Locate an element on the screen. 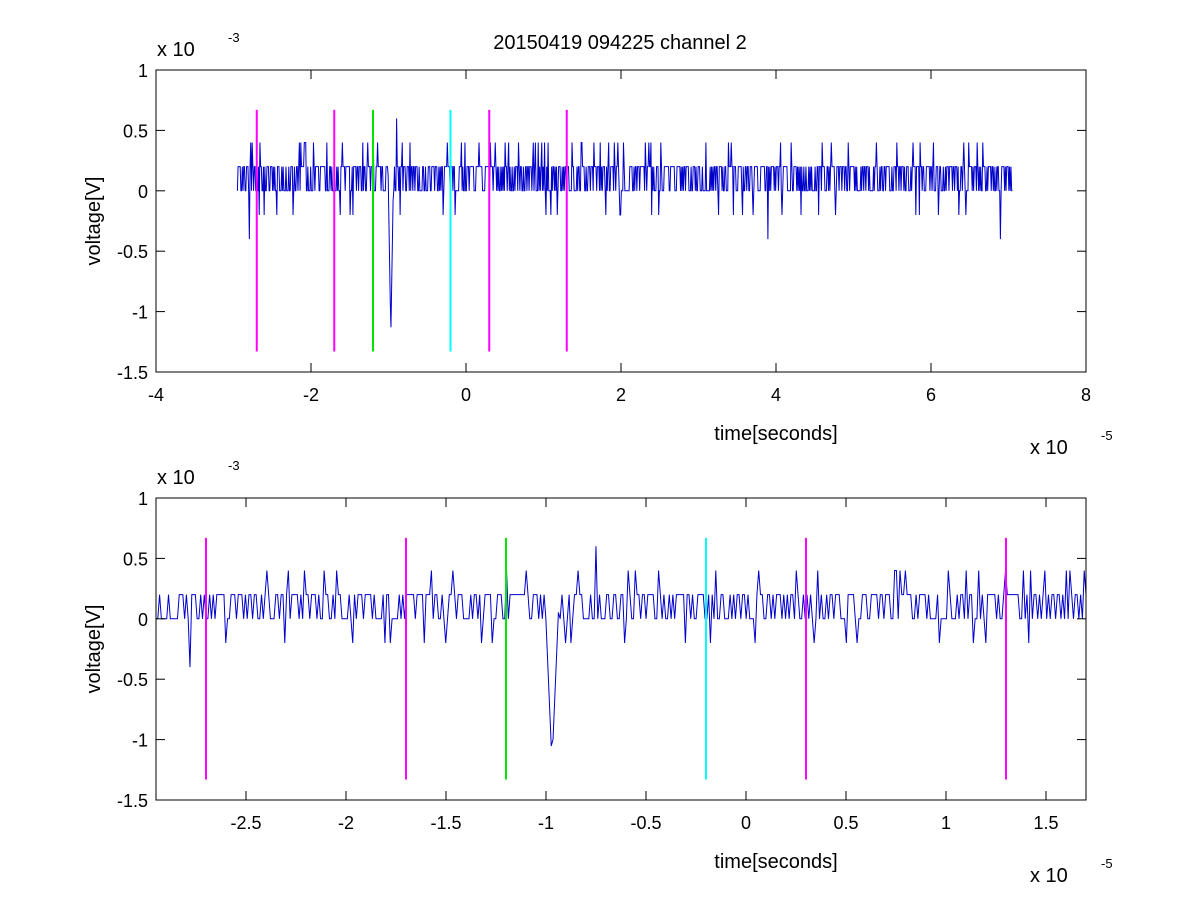 The height and width of the screenshot is (906, 1200). x-tick-label: -0.5 is located at coordinates (645, 823).